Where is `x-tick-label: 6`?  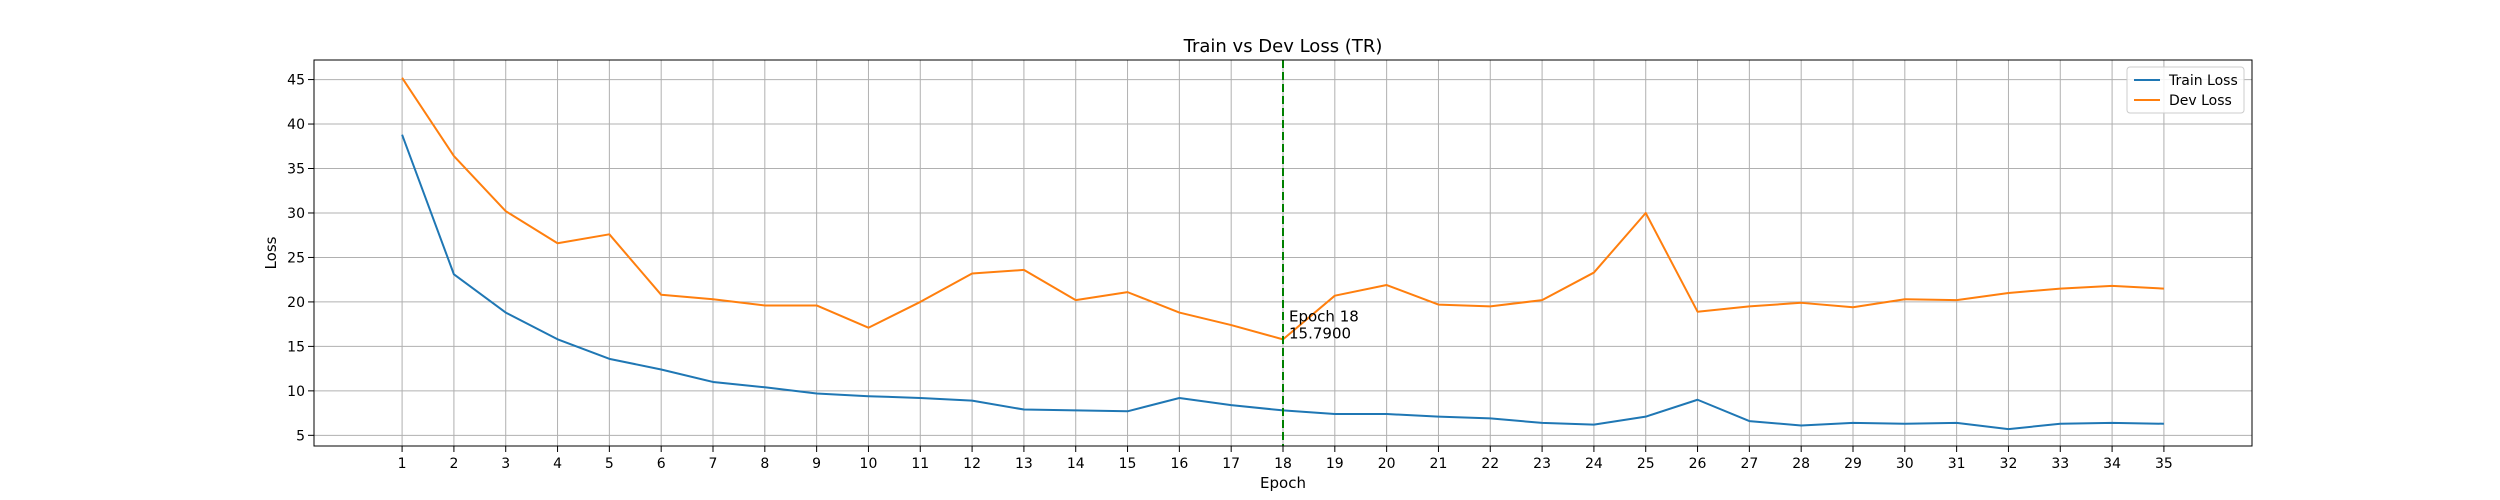 x-tick-label: 6 is located at coordinates (661, 464).